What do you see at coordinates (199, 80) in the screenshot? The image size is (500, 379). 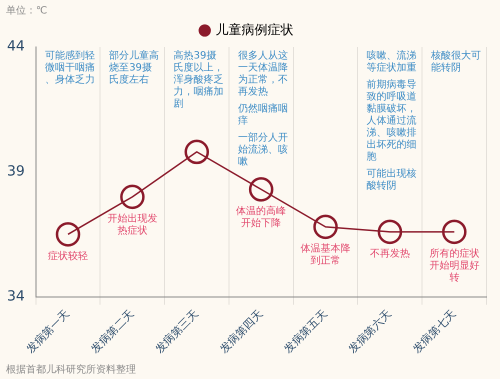 I see `annotation: 高热39摄氏度以上，浑身酸疼乏力，咽痛加剧` at bounding box center [199, 80].